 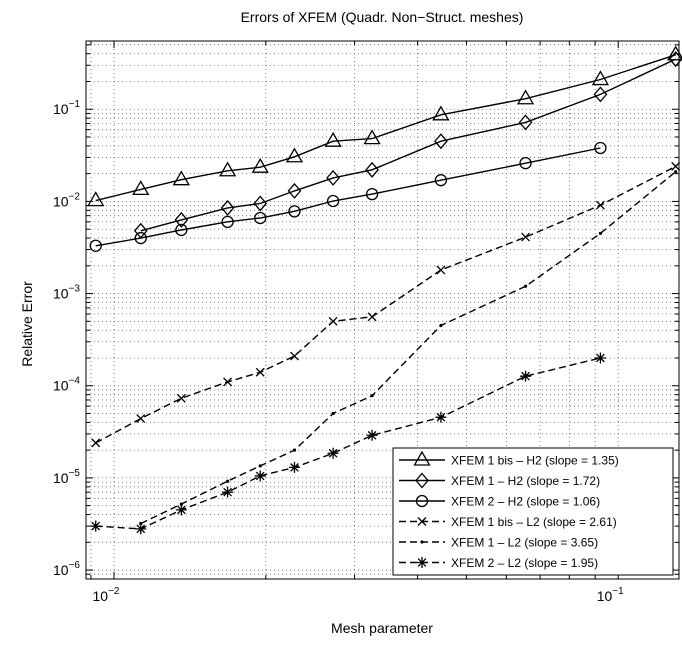 What do you see at coordinates (75, 473) in the screenshot?
I see `y-tick-label-exponent: −5` at bounding box center [75, 473].